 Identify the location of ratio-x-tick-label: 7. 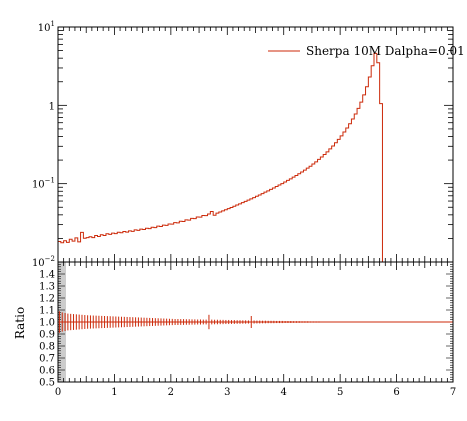
(453, 392).